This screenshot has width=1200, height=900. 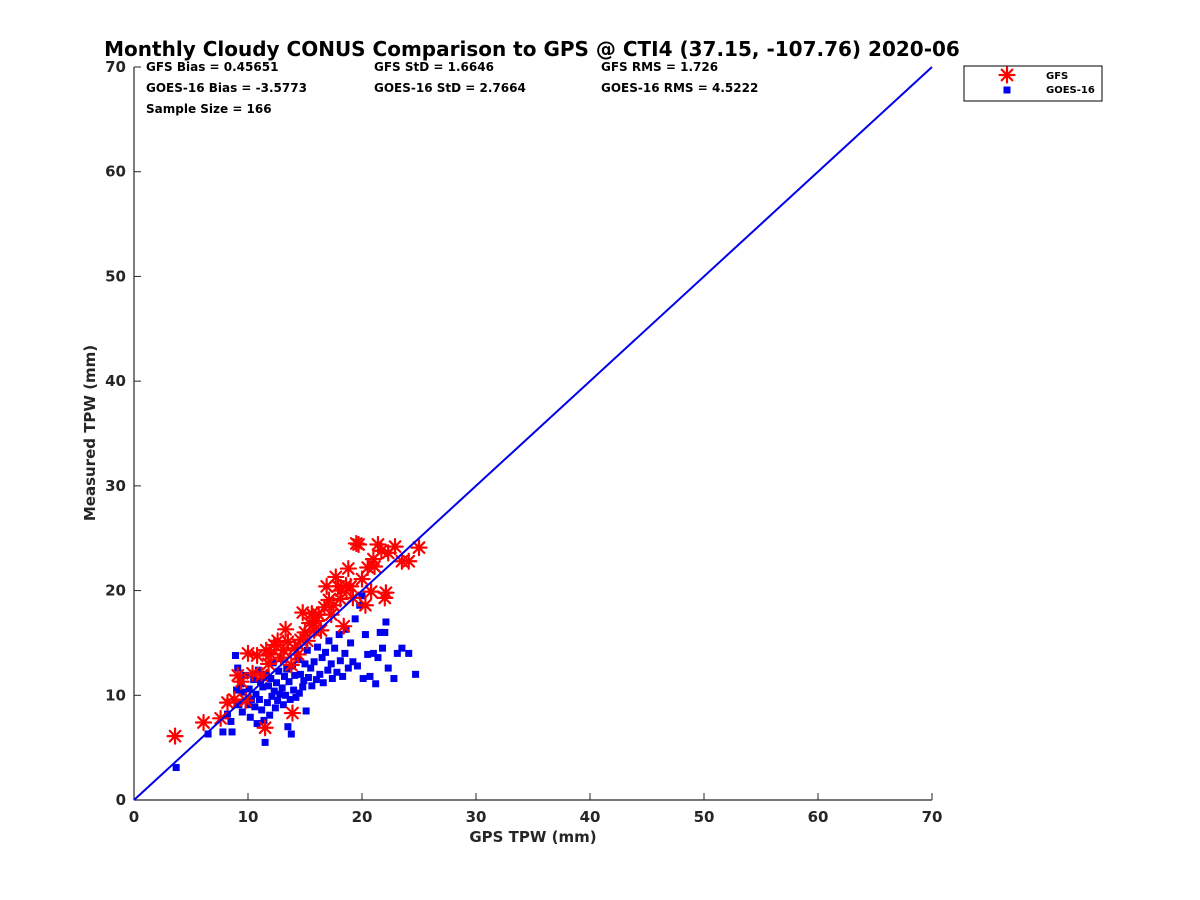 I want to click on legend-gfs-marker, so click(x=1007, y=75).